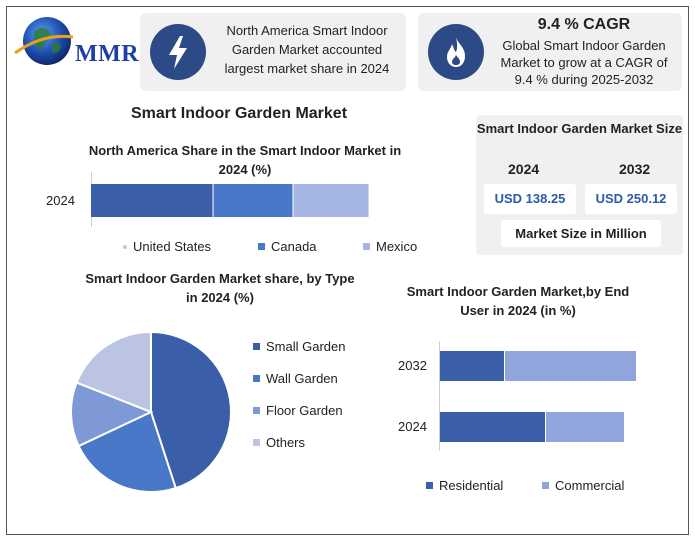 The height and width of the screenshot is (541, 695). I want to click on end-user-bar-chart, so click(538, 396).